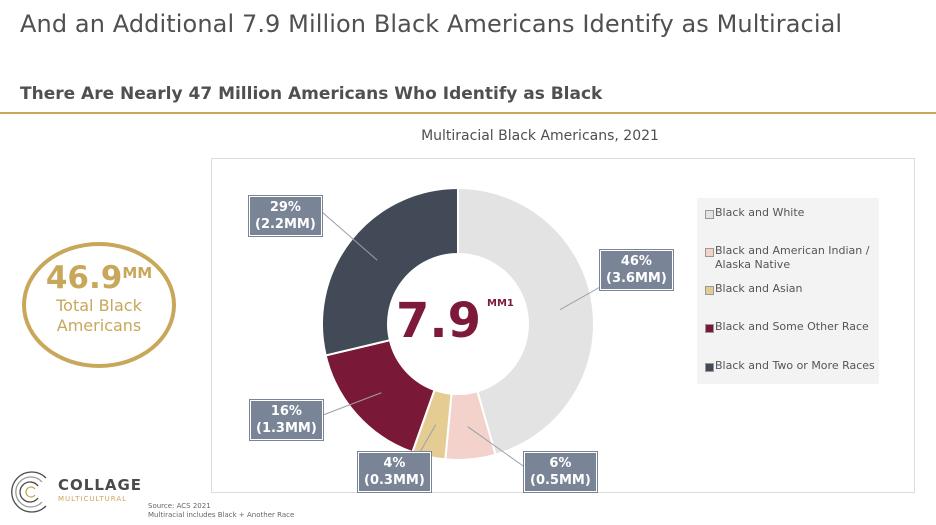 Image resolution: width=936 pixels, height=525 pixels. I want to click on logo-name: COLLAGE, so click(100, 485).